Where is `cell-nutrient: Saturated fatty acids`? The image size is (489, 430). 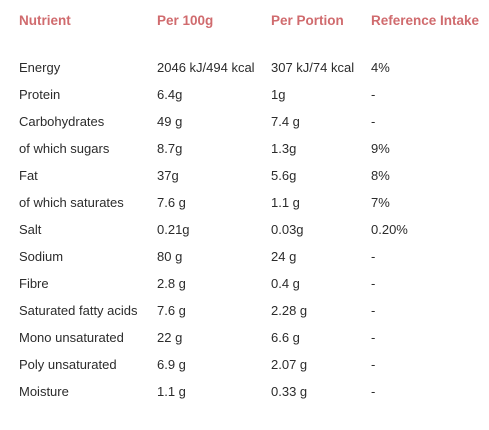 cell-nutrient: Saturated fatty acids is located at coordinates (78, 310).